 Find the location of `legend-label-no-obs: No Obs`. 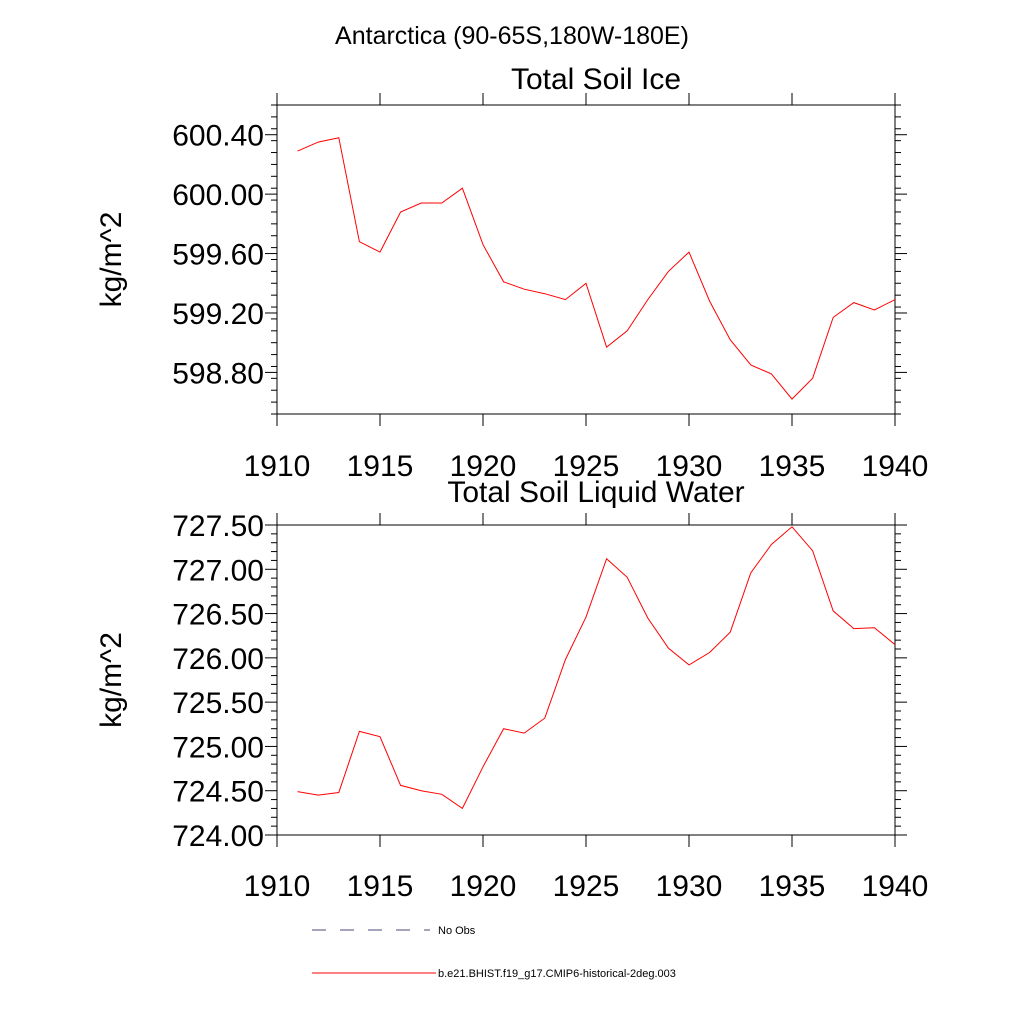

legend-label-no-obs: No Obs is located at coordinates (457, 931).